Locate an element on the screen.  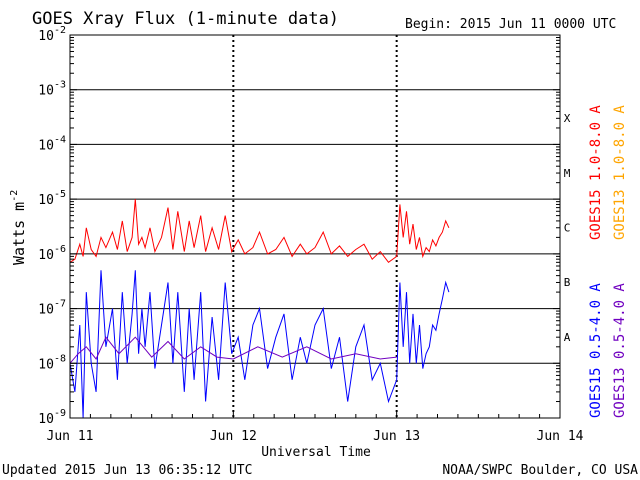
y-tick-exp: -6 is located at coordinates (60, 249).